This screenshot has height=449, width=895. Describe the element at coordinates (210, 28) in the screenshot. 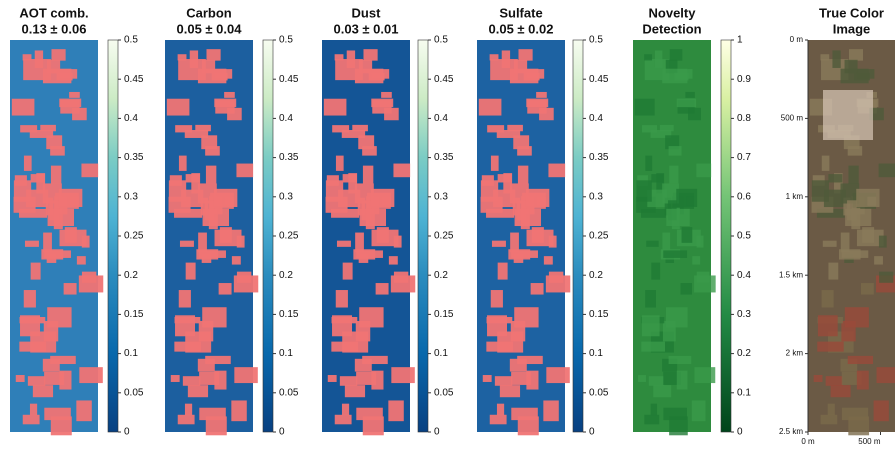

I see `panel-subtitle: 0.05 ± 0.04` at that location.